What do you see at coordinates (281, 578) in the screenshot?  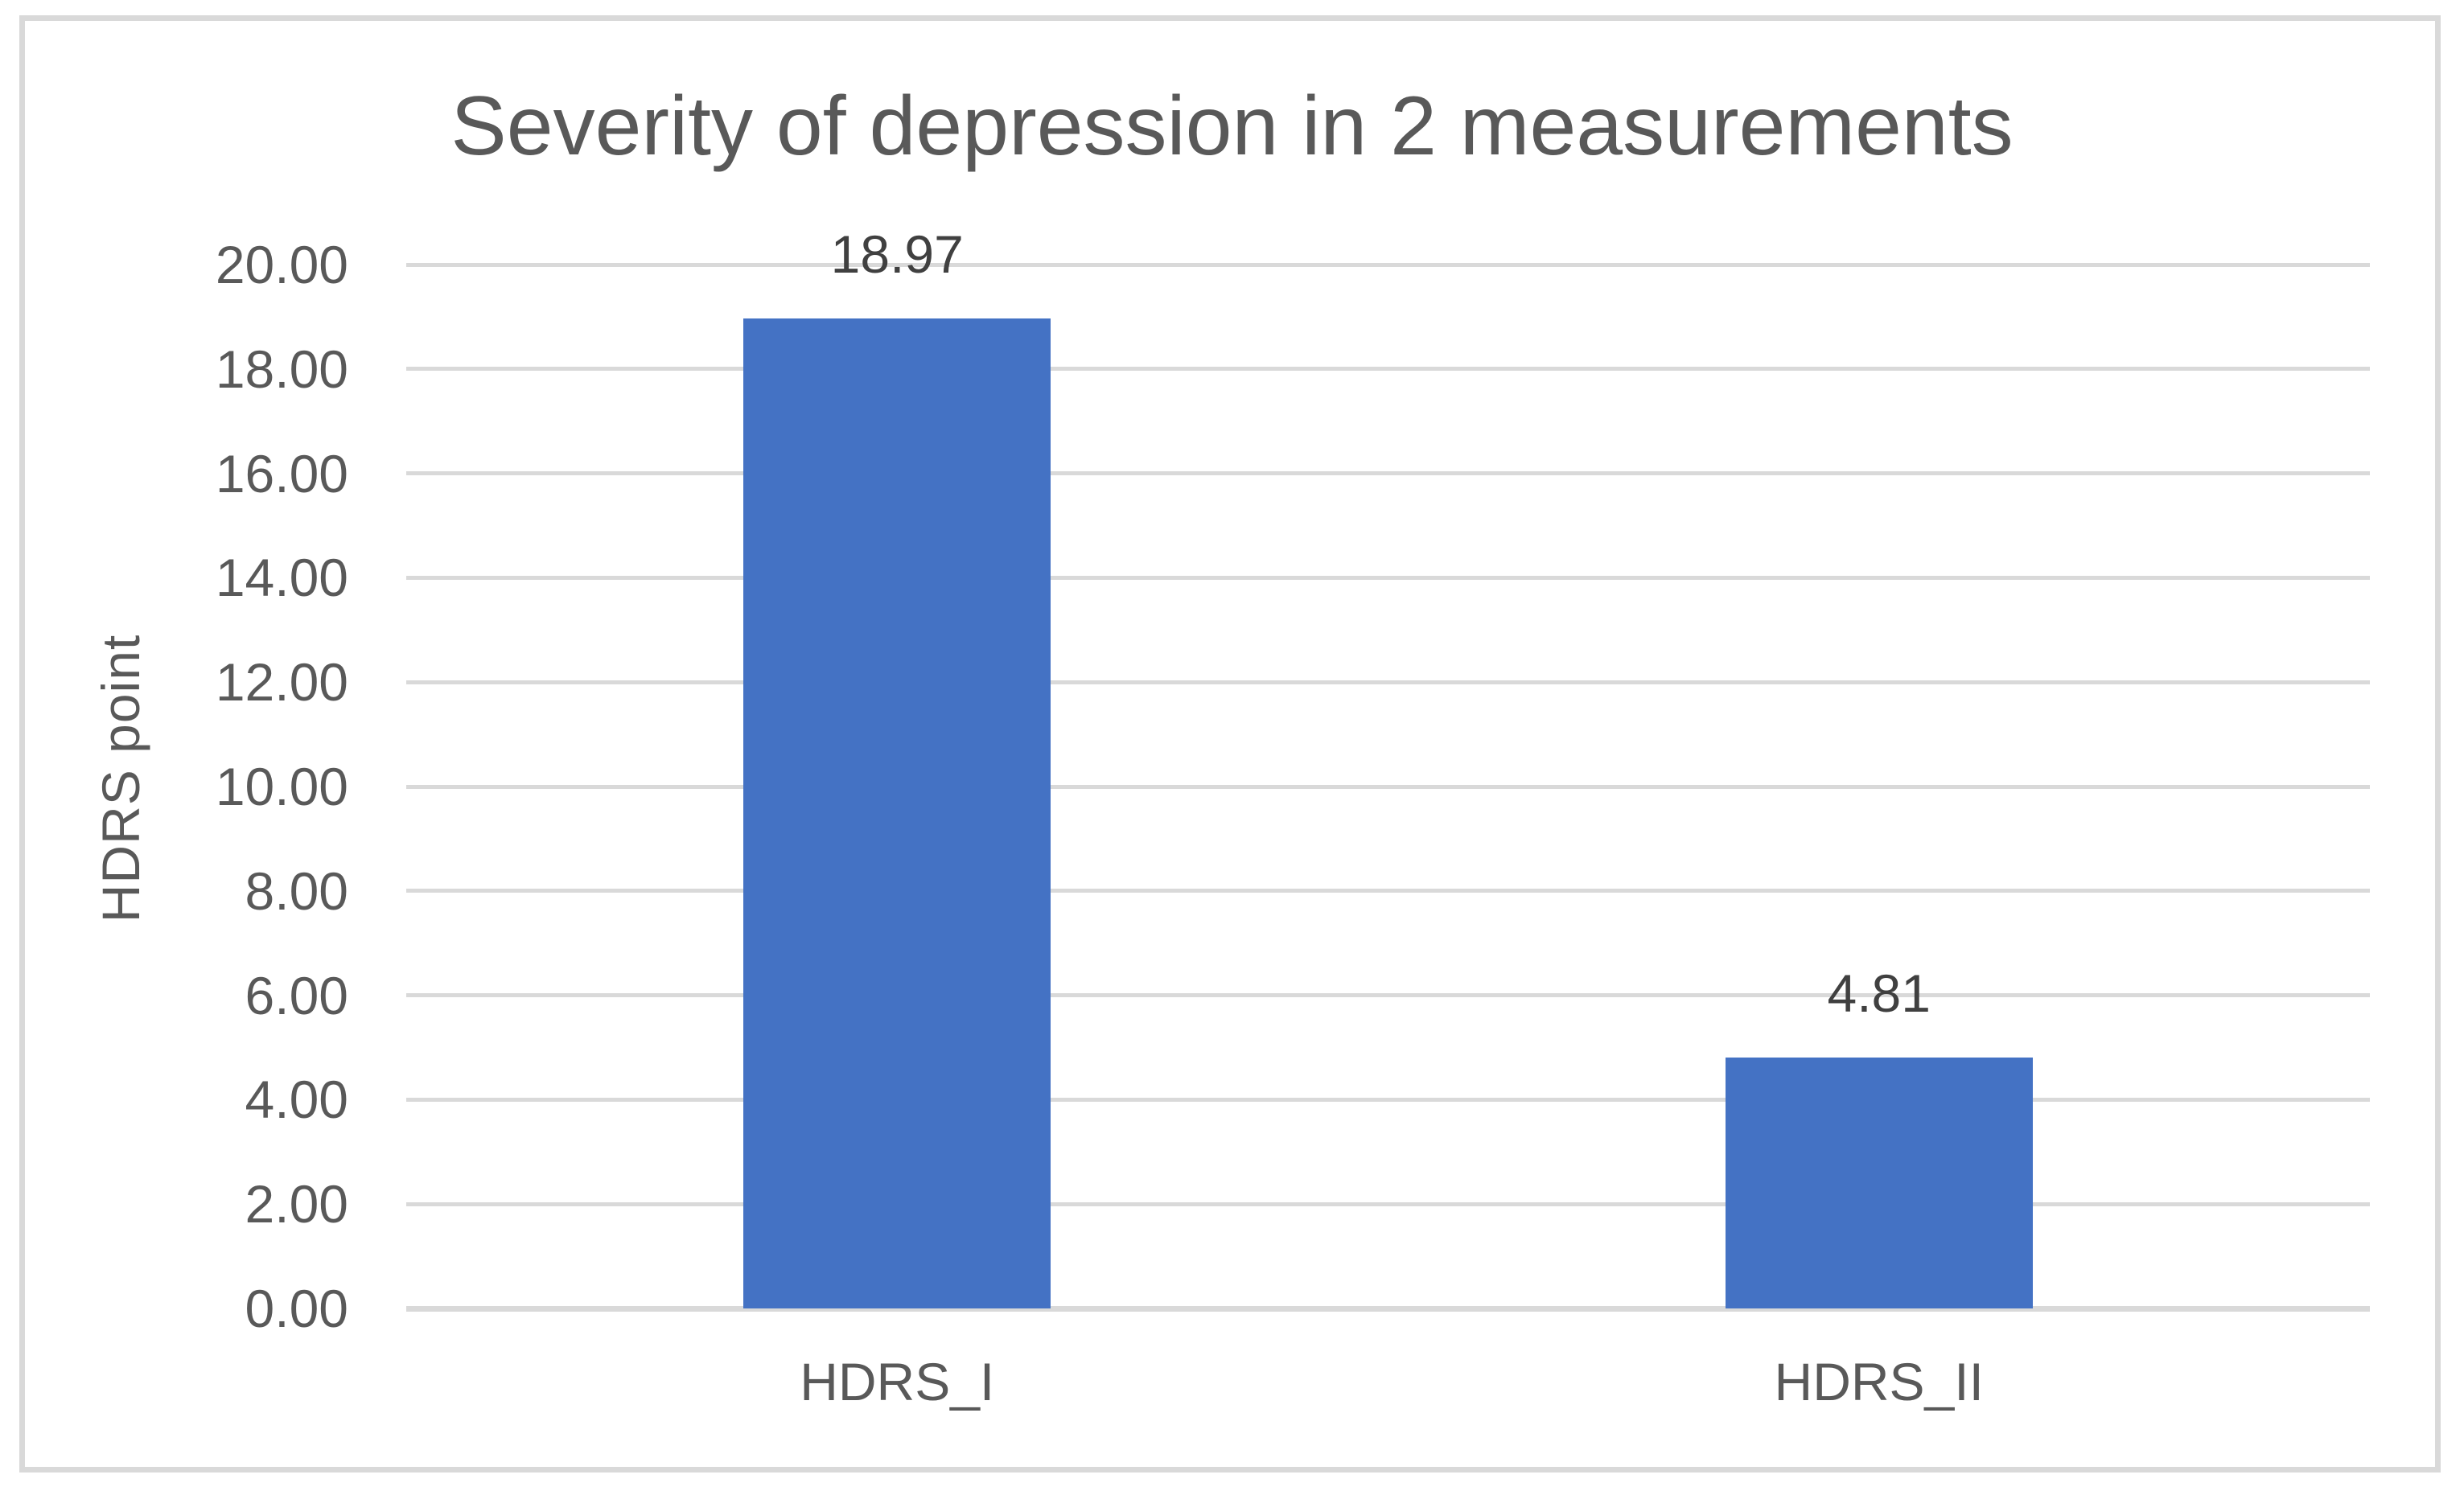 I see `y-tick-label: 14.00` at bounding box center [281, 578].